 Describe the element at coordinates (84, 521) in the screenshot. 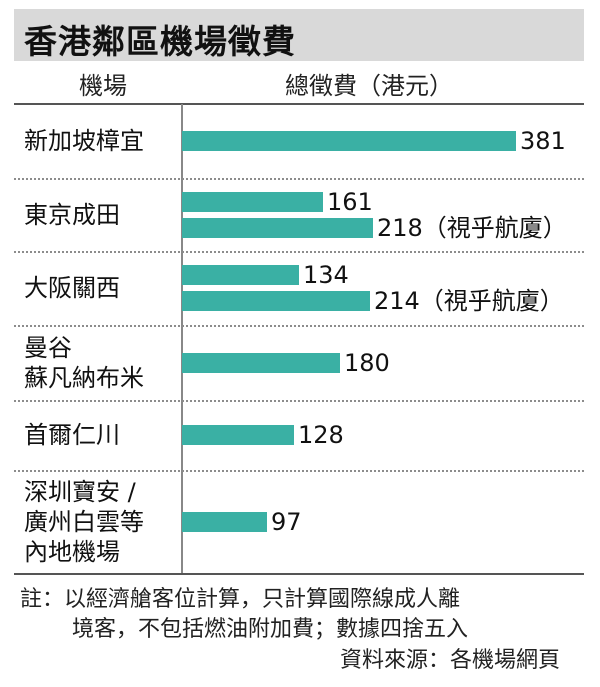

I see `category-label: 廣州白雲等` at that location.